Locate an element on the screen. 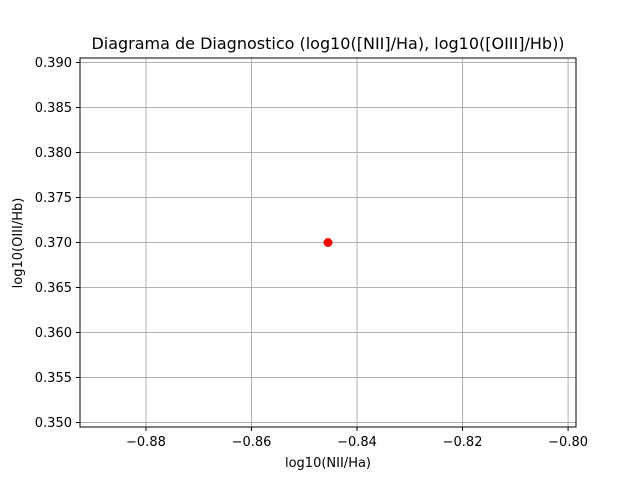 This screenshot has height=480, width=640. y-tick-label: 0.380 is located at coordinates (53, 153).